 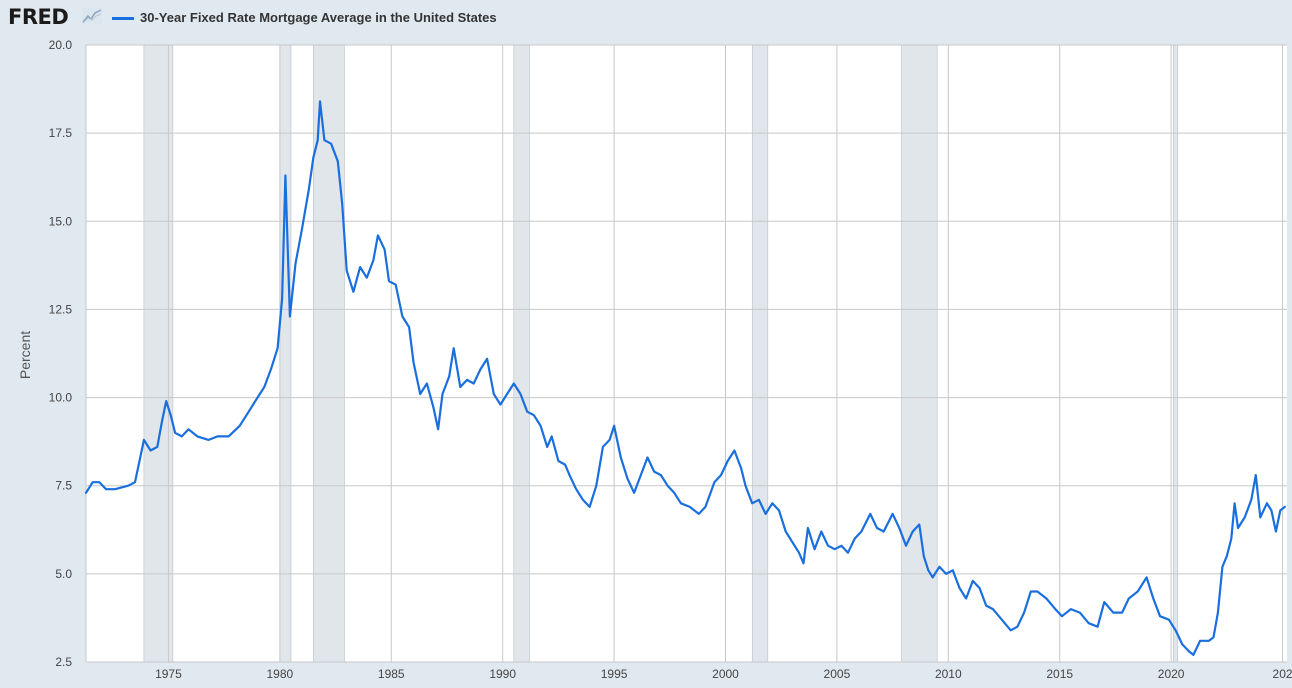 What do you see at coordinates (948, 674) in the screenshot?
I see `x-tick-label: 2010` at bounding box center [948, 674].